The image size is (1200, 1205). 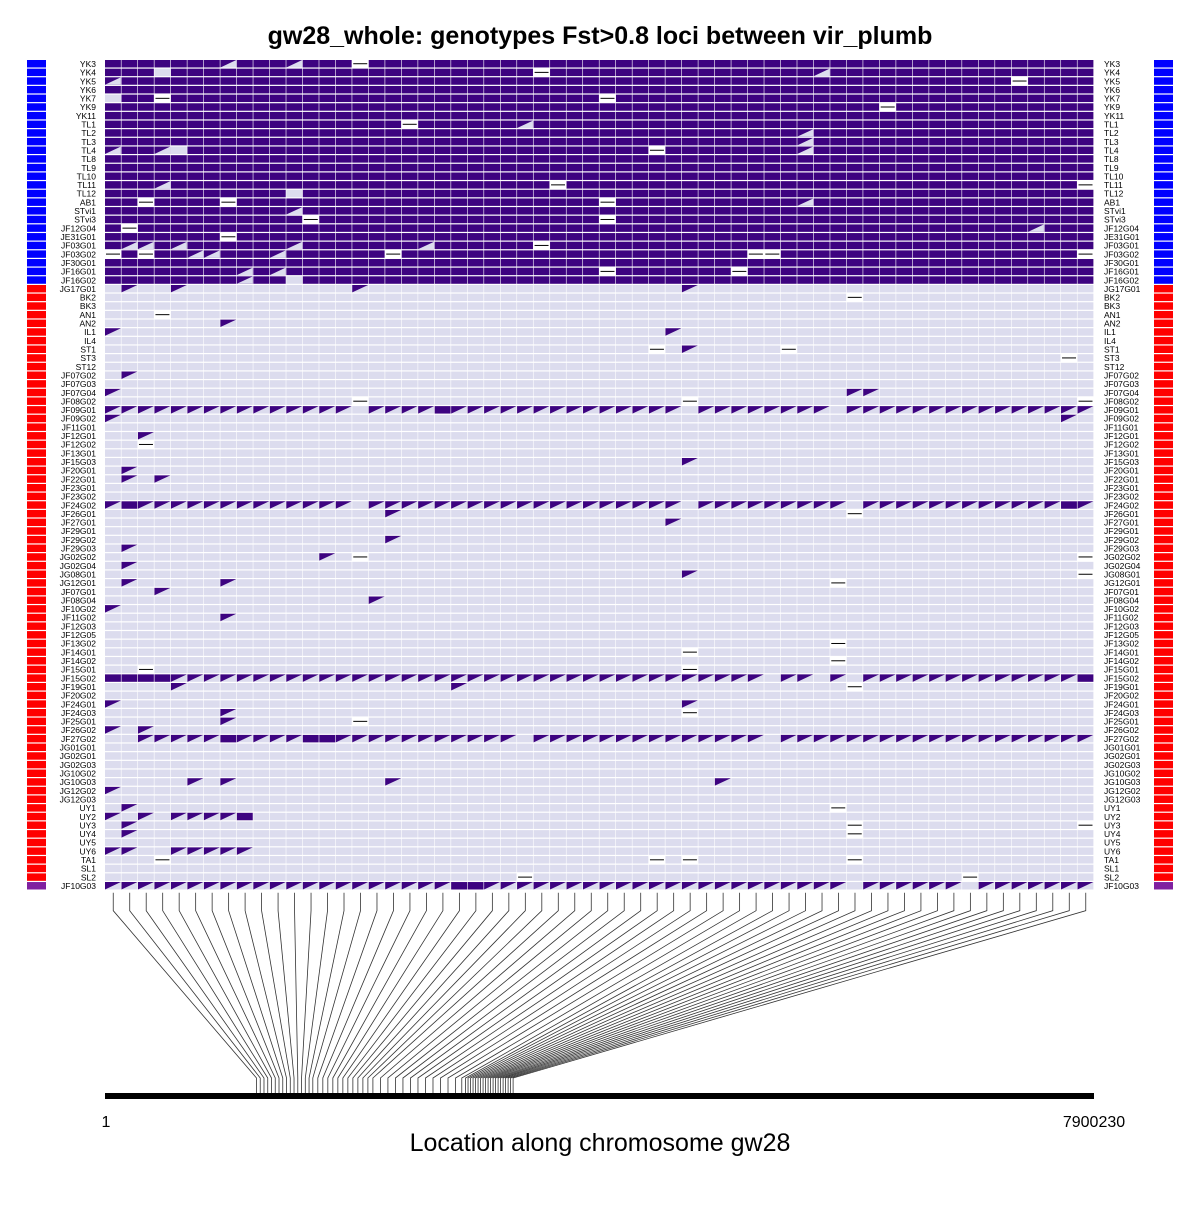 I want to click on genotype-row-TL3, so click(x=599, y=141).